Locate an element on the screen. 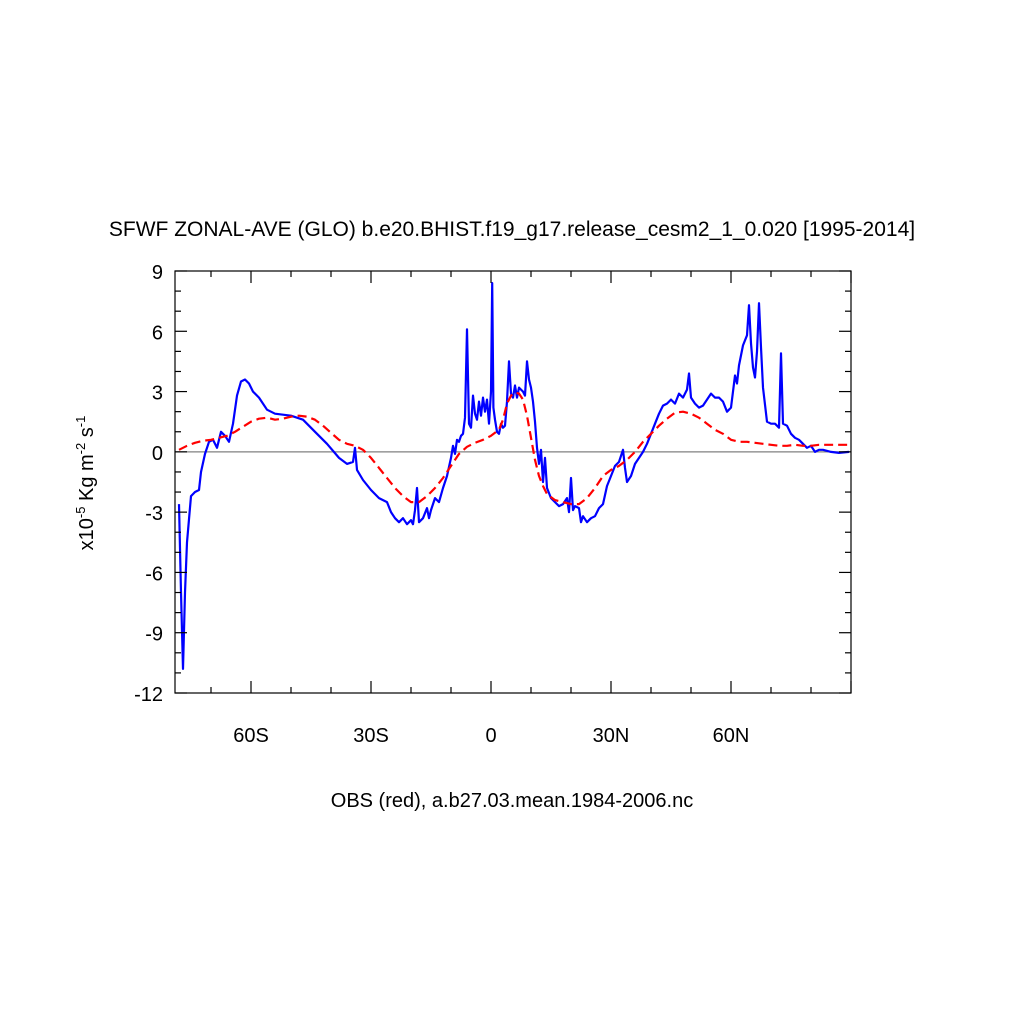 Image resolution: width=1024 pixels, height=1024 pixels. x-axis-label: OBS (red), a.b27.03.mean.1984-2006.nc is located at coordinates (512, 801).